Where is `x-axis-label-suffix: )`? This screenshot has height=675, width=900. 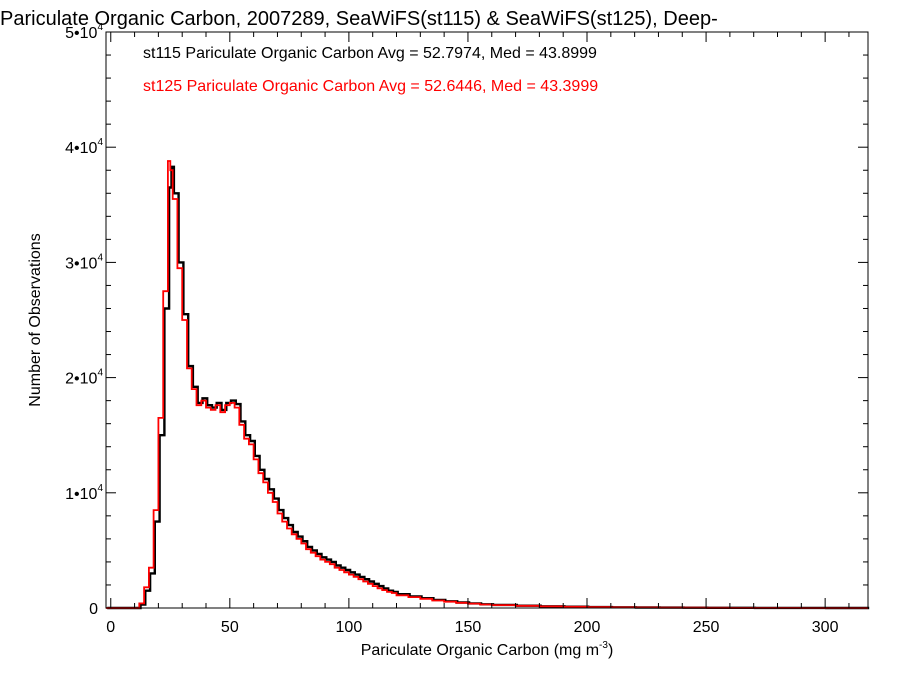 x-axis-label-suffix: ) is located at coordinates (610, 650).